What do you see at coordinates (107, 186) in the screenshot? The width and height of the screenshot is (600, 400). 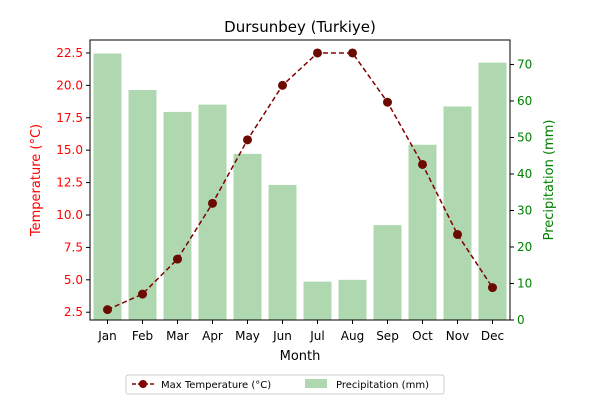 I see `bar-jan` at bounding box center [107, 186].